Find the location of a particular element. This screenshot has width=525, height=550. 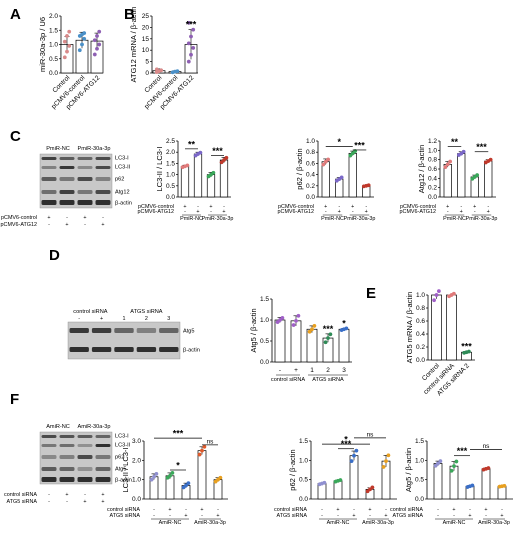

panel-label-d: D is located at coordinates (54, 255).